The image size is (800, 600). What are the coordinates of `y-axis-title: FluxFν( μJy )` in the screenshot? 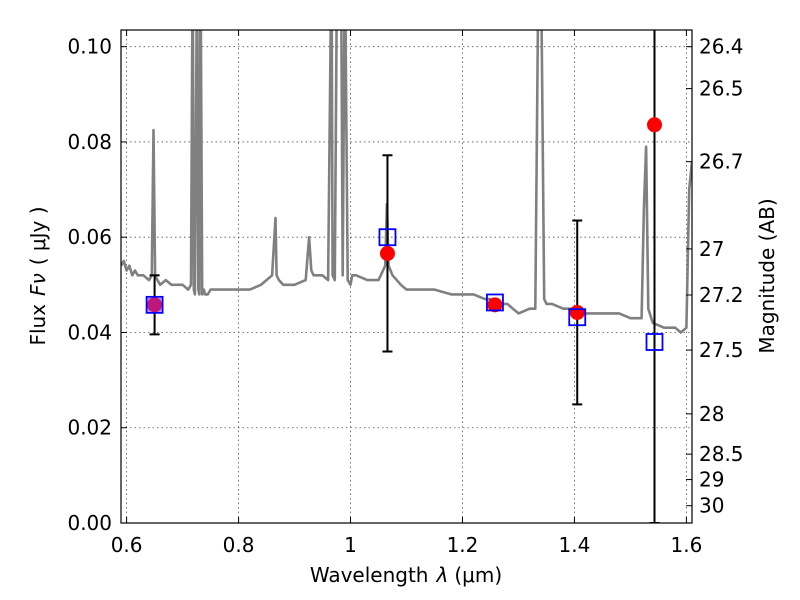 It's located at (38, 275).